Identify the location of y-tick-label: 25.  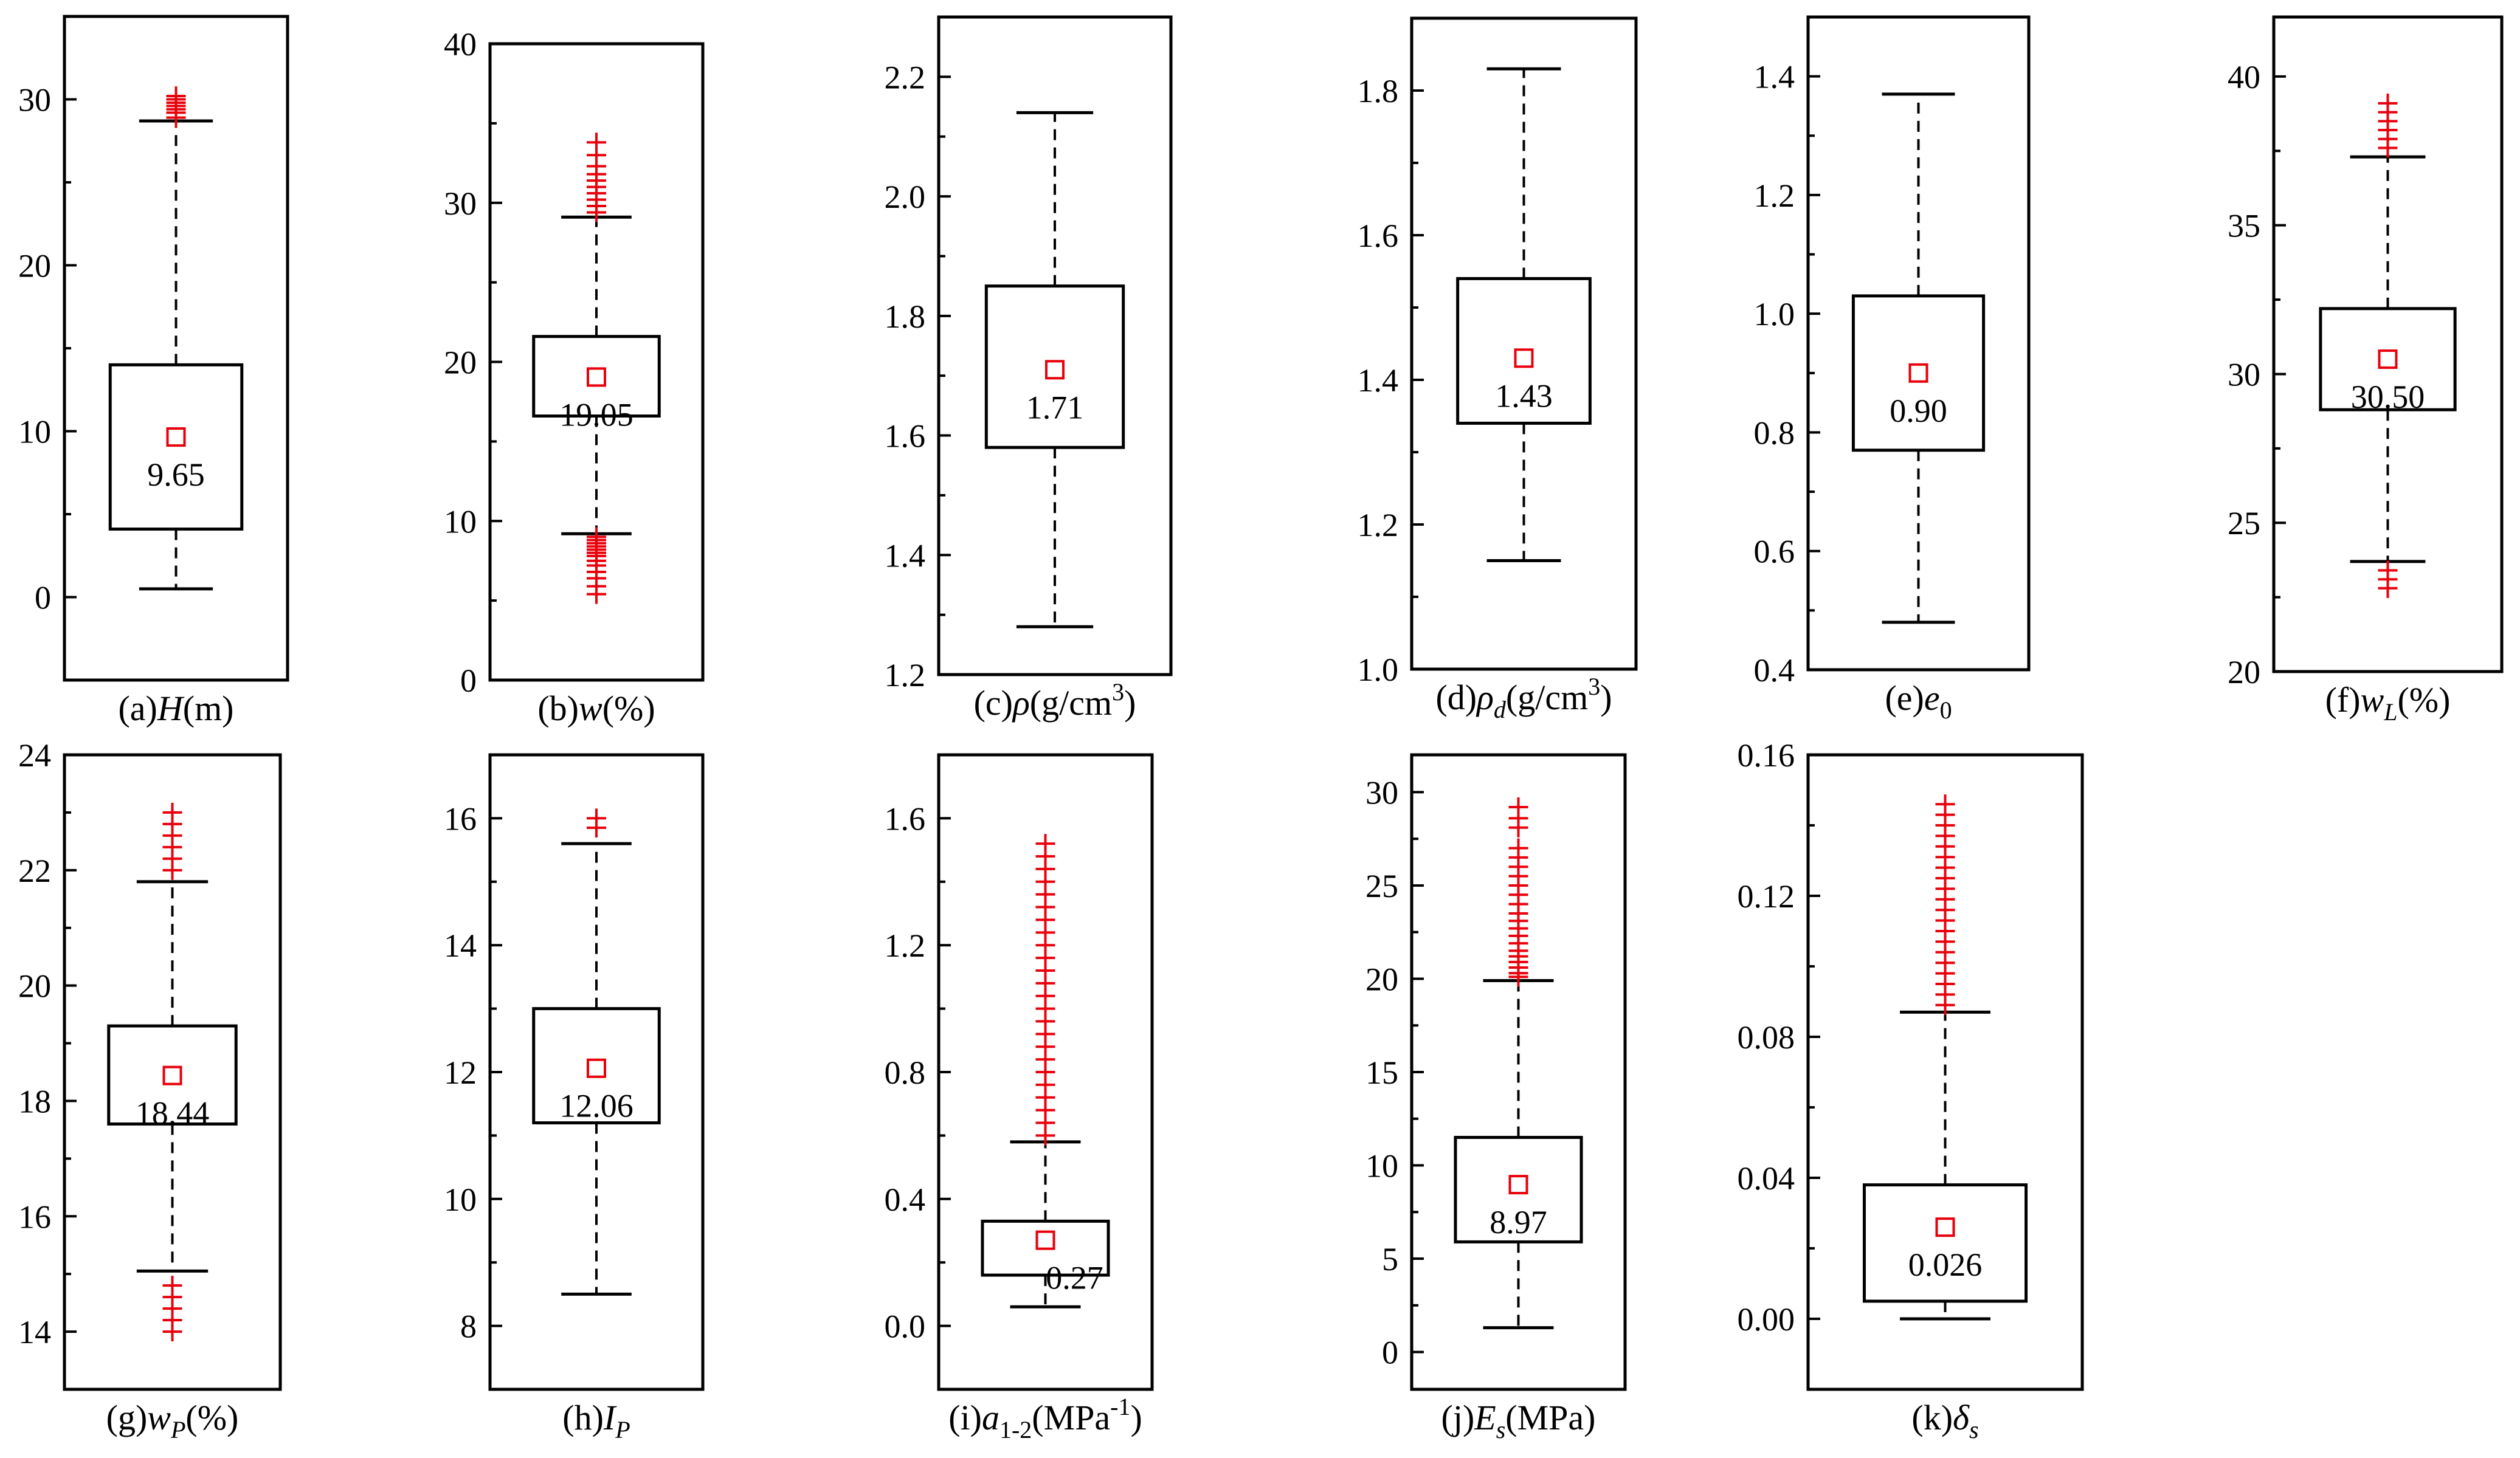
(2244, 524).